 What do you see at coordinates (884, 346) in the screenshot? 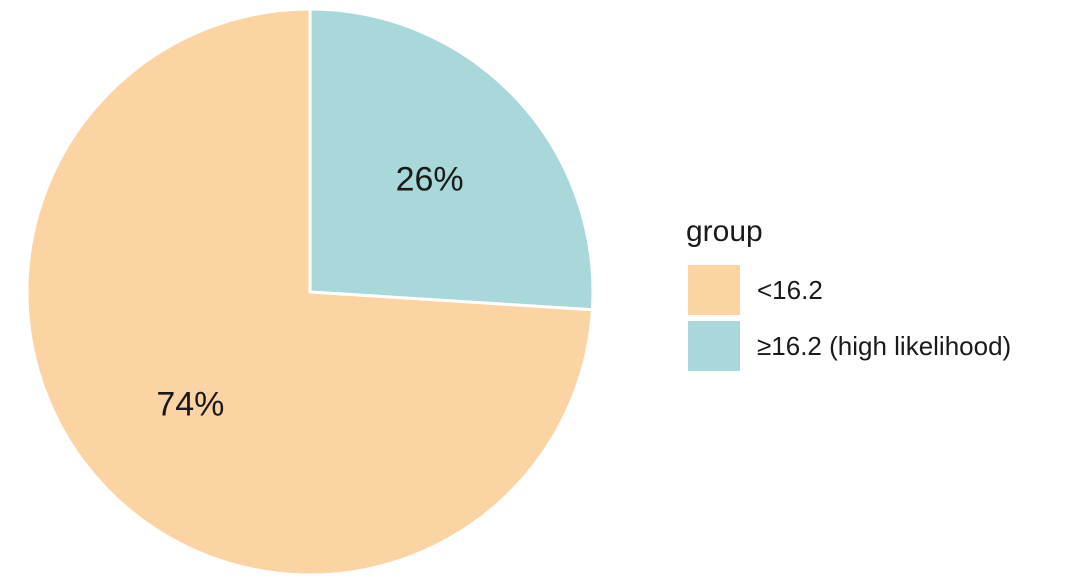
I see `legend-label-1: ≥16.2 (high likelihood)` at bounding box center [884, 346].